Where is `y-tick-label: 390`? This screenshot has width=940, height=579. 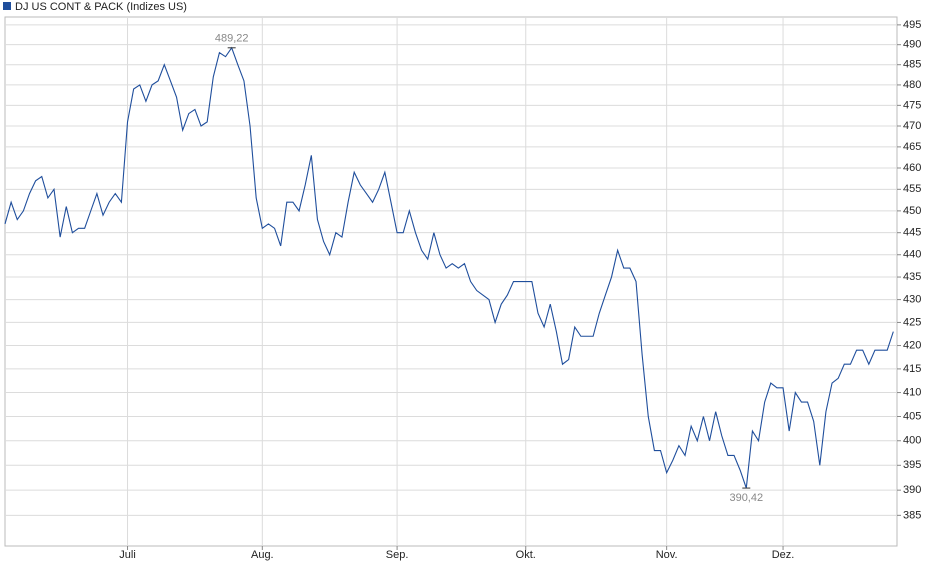
y-tick-label: 390 is located at coordinates (912, 490).